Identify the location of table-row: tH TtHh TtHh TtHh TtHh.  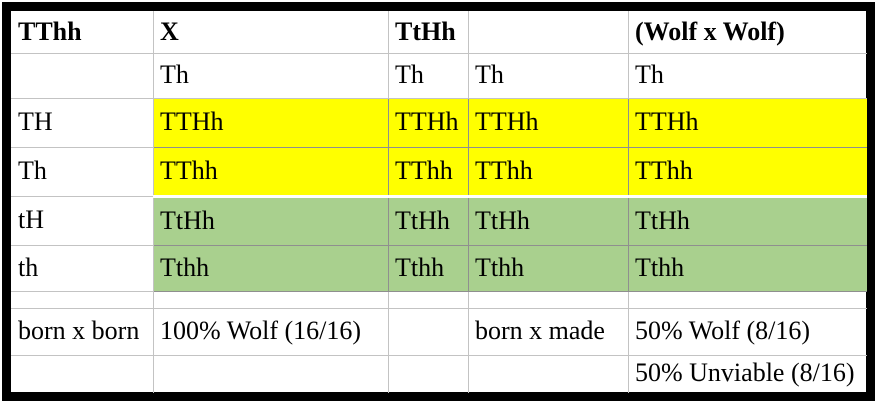
(439, 221).